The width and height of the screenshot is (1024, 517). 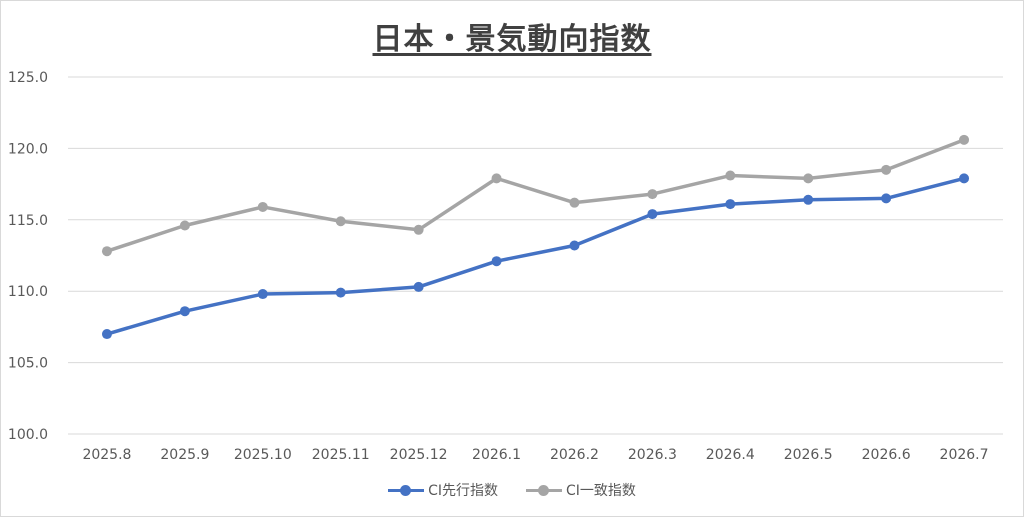 What do you see at coordinates (341, 455) in the screenshot?
I see `x-tick-label: 2025.11` at bounding box center [341, 455].